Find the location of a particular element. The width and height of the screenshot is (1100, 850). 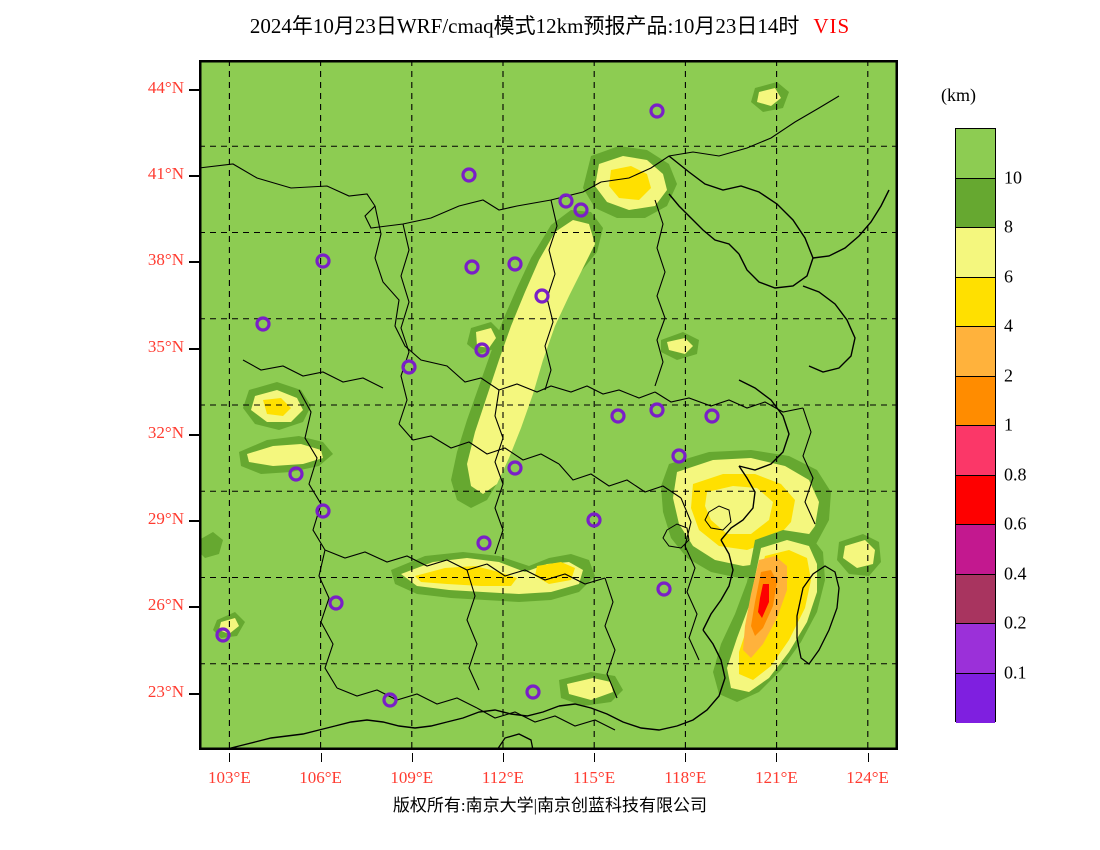

colorbar-tick-8: 8 is located at coordinates (1008, 226).